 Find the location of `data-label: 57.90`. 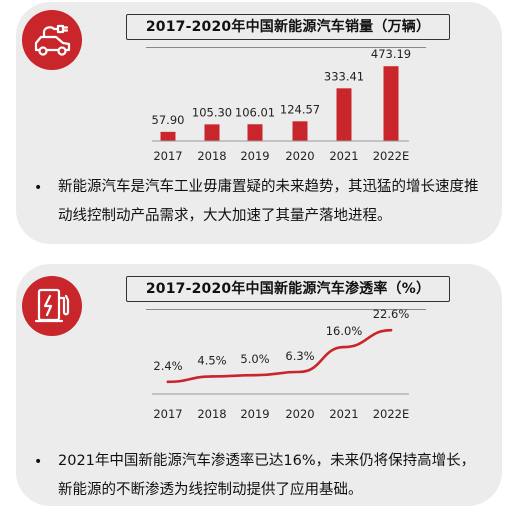

data-label: 57.90 is located at coordinates (168, 120).